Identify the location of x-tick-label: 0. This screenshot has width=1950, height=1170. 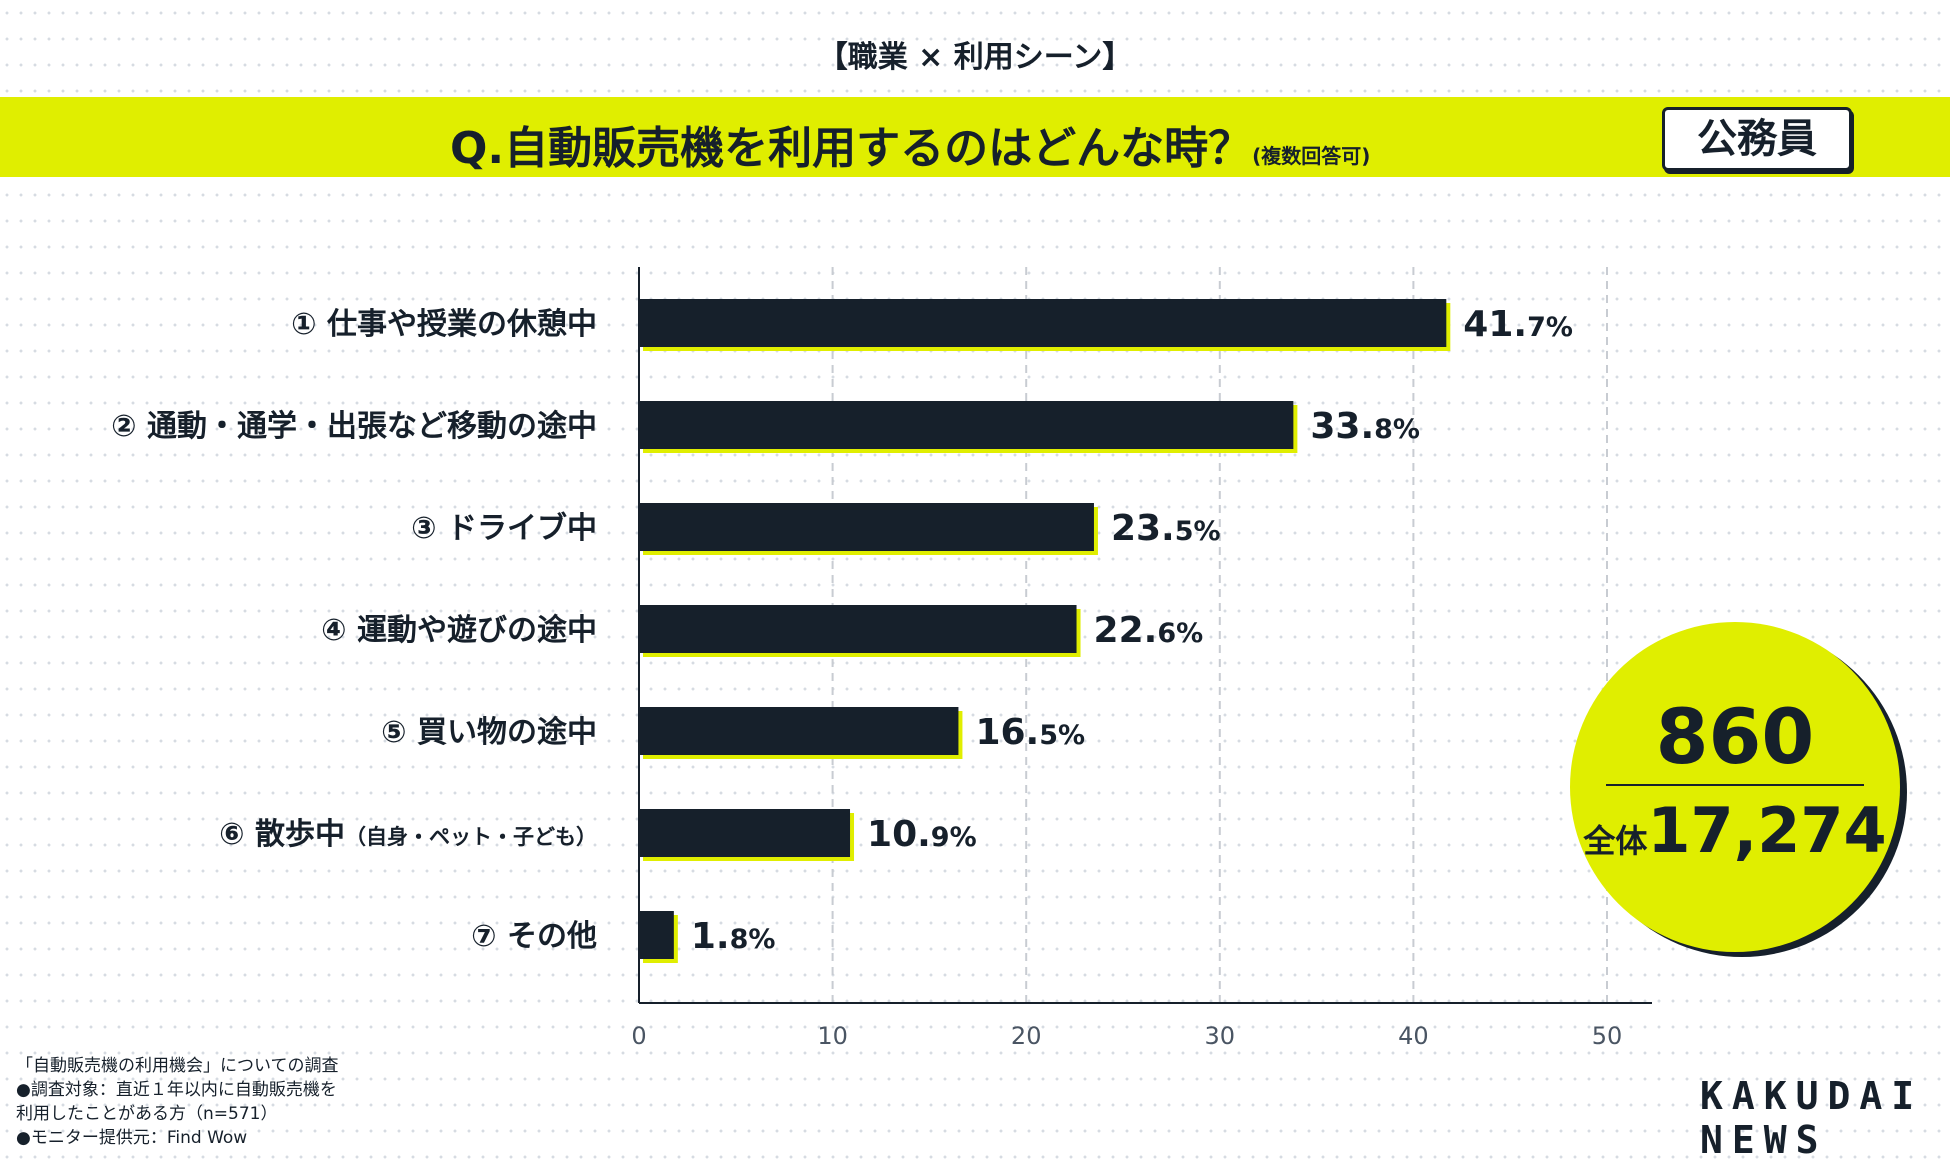
(638, 1036).